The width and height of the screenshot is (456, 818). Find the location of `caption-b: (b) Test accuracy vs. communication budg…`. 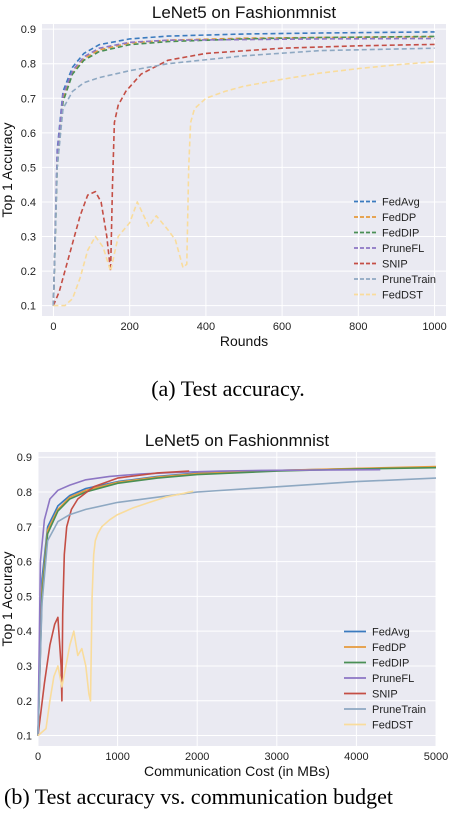

caption-b: (b) Test accuracy vs. communication budg… is located at coordinates (199, 796).